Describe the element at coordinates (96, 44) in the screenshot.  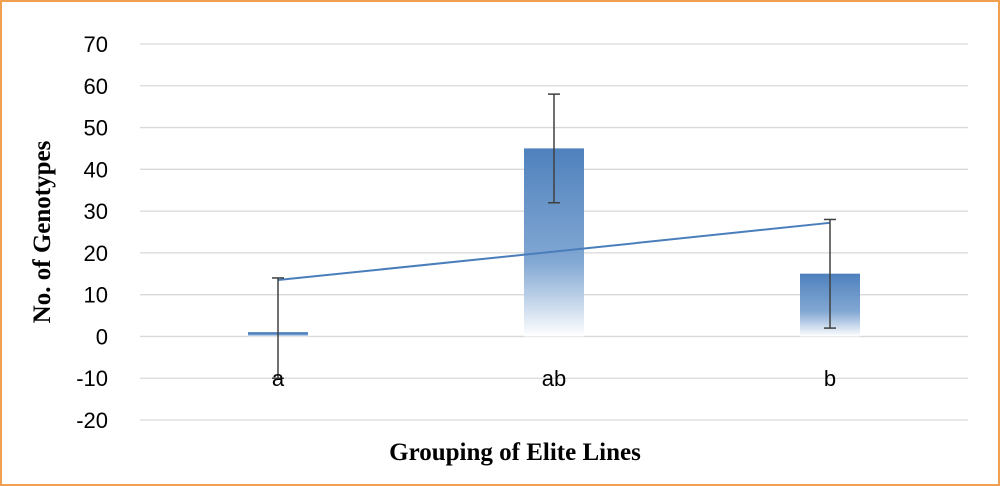
I see `y-tick-label: 70` at that location.